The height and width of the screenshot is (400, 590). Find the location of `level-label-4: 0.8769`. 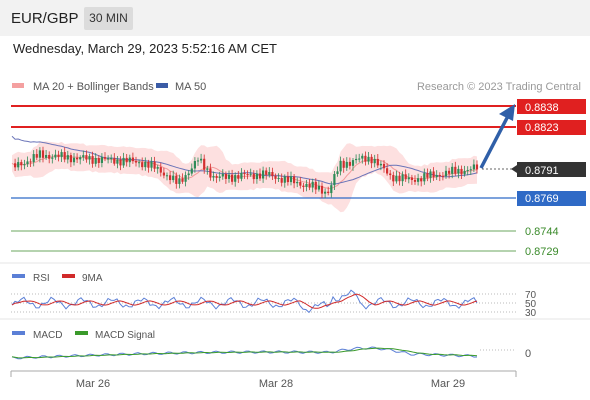

level-label-4: 0.8769 is located at coordinates (542, 199).